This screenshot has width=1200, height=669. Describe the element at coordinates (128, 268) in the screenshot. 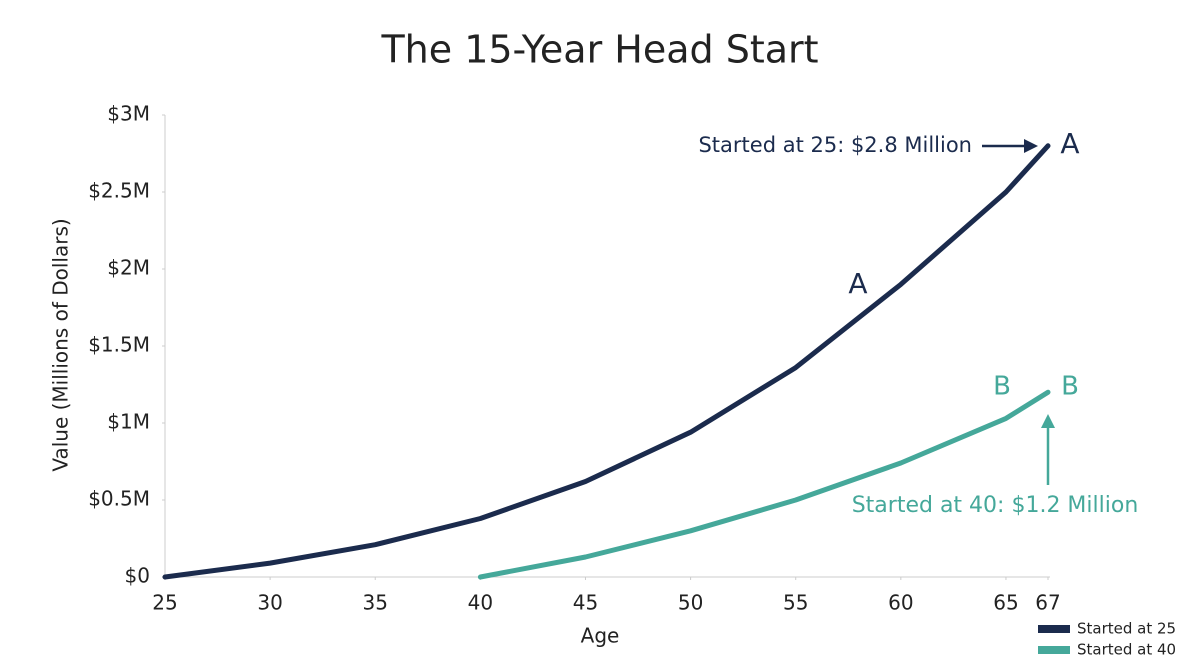

I see `y-tick-label: $2M` at that location.